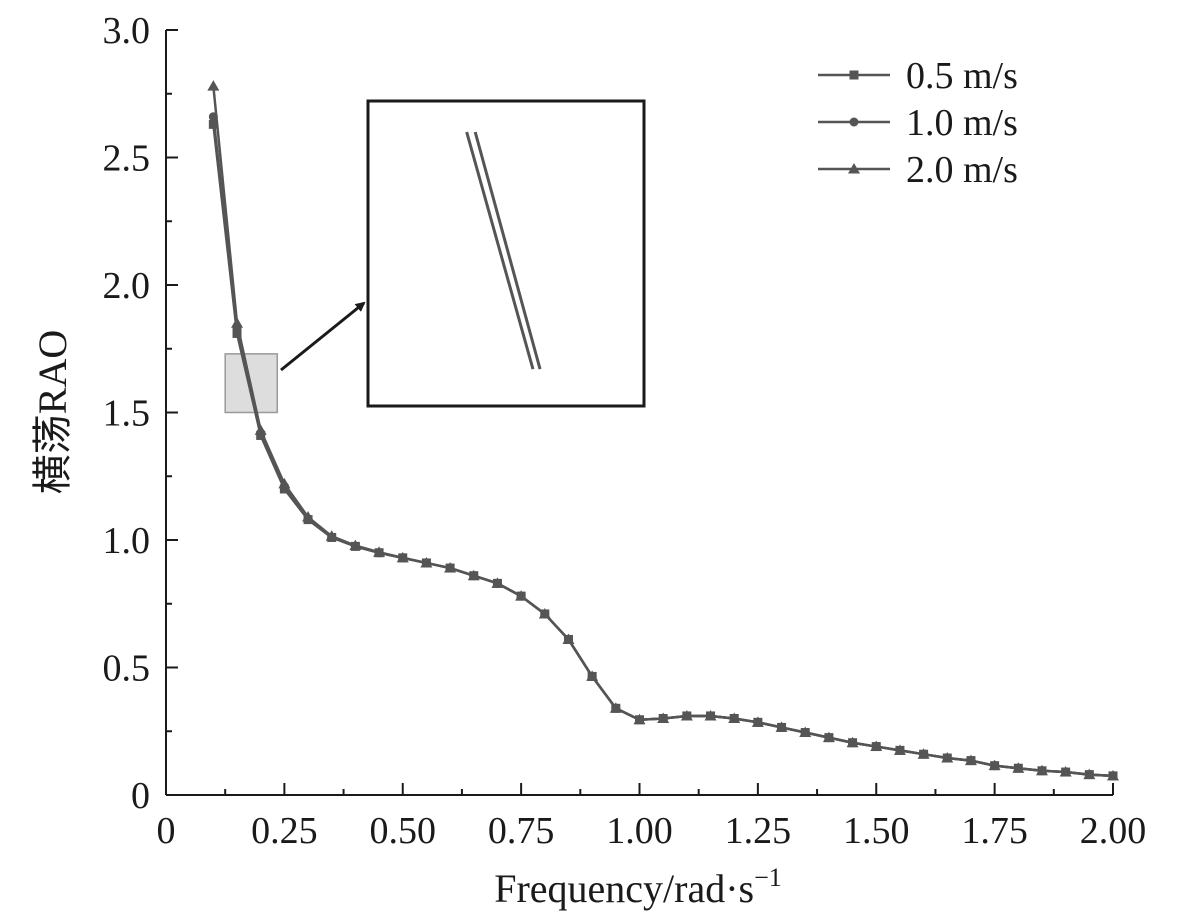 This screenshot has height=920, width=1181. I want to click on legend-label-0: 0.5 m/s, so click(962, 76).